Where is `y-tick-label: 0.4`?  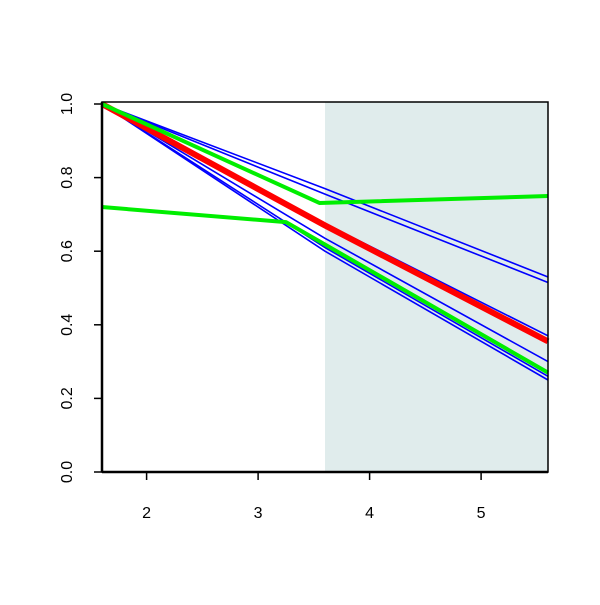
y-tick-label: 0.4 is located at coordinates (67, 325).